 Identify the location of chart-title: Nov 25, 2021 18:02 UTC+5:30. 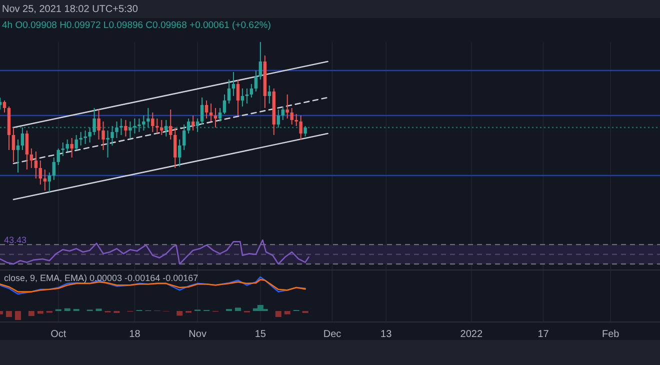
(70, 9).